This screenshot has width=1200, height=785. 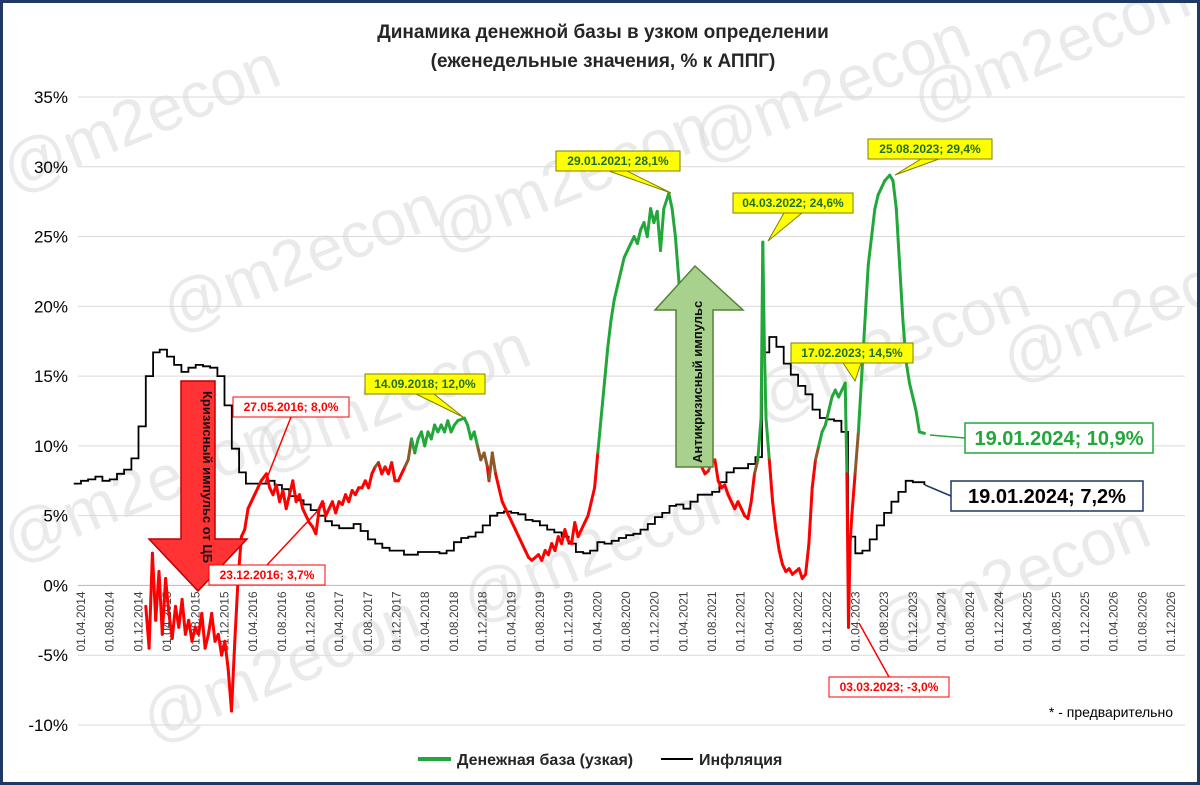 I want to click on x-tick-label: 01.04.2025, so click(x=1028, y=621).